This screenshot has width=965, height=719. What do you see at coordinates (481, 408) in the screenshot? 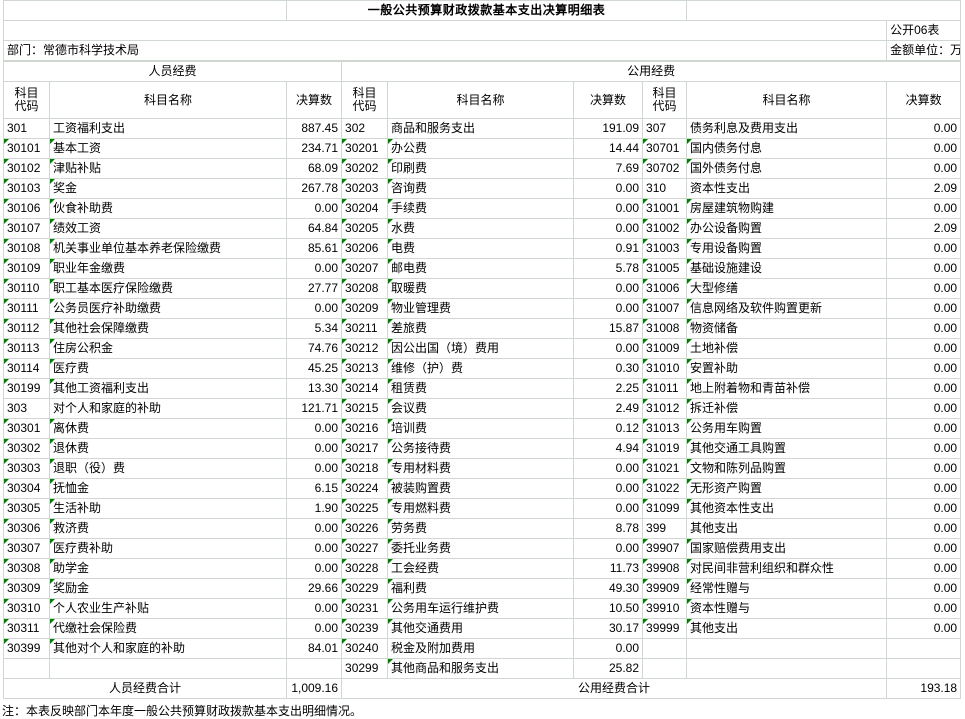
I see `cell-subject-name: 会议费` at bounding box center [481, 408].